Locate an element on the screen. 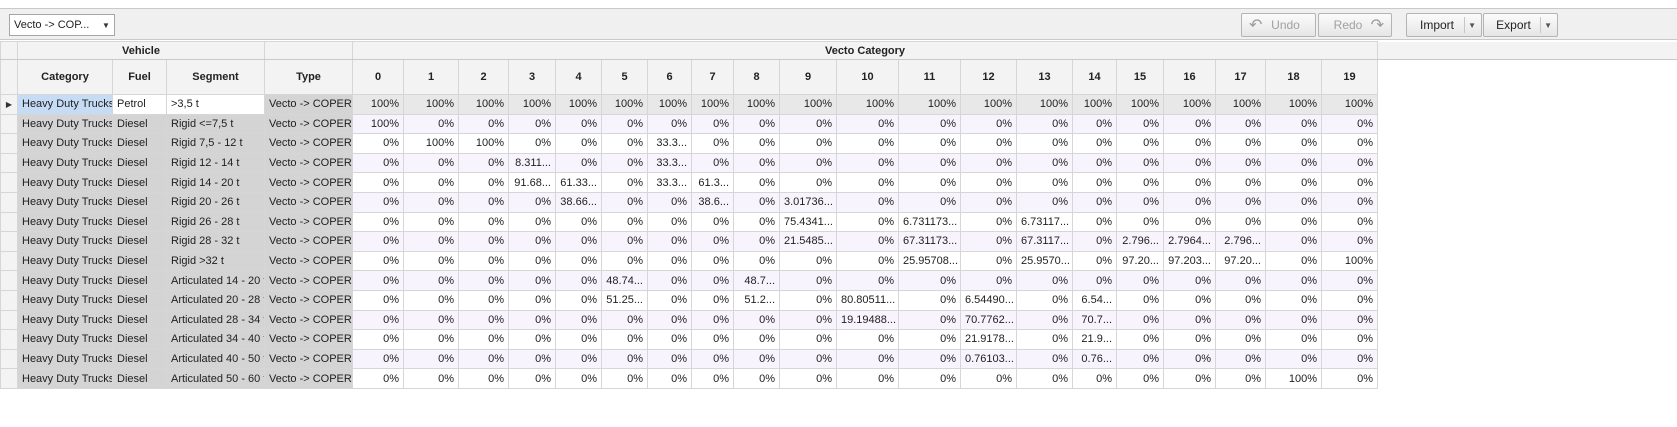 The height and width of the screenshot is (427, 1677). cell-vecto-16: 100% is located at coordinates (1189, 104).